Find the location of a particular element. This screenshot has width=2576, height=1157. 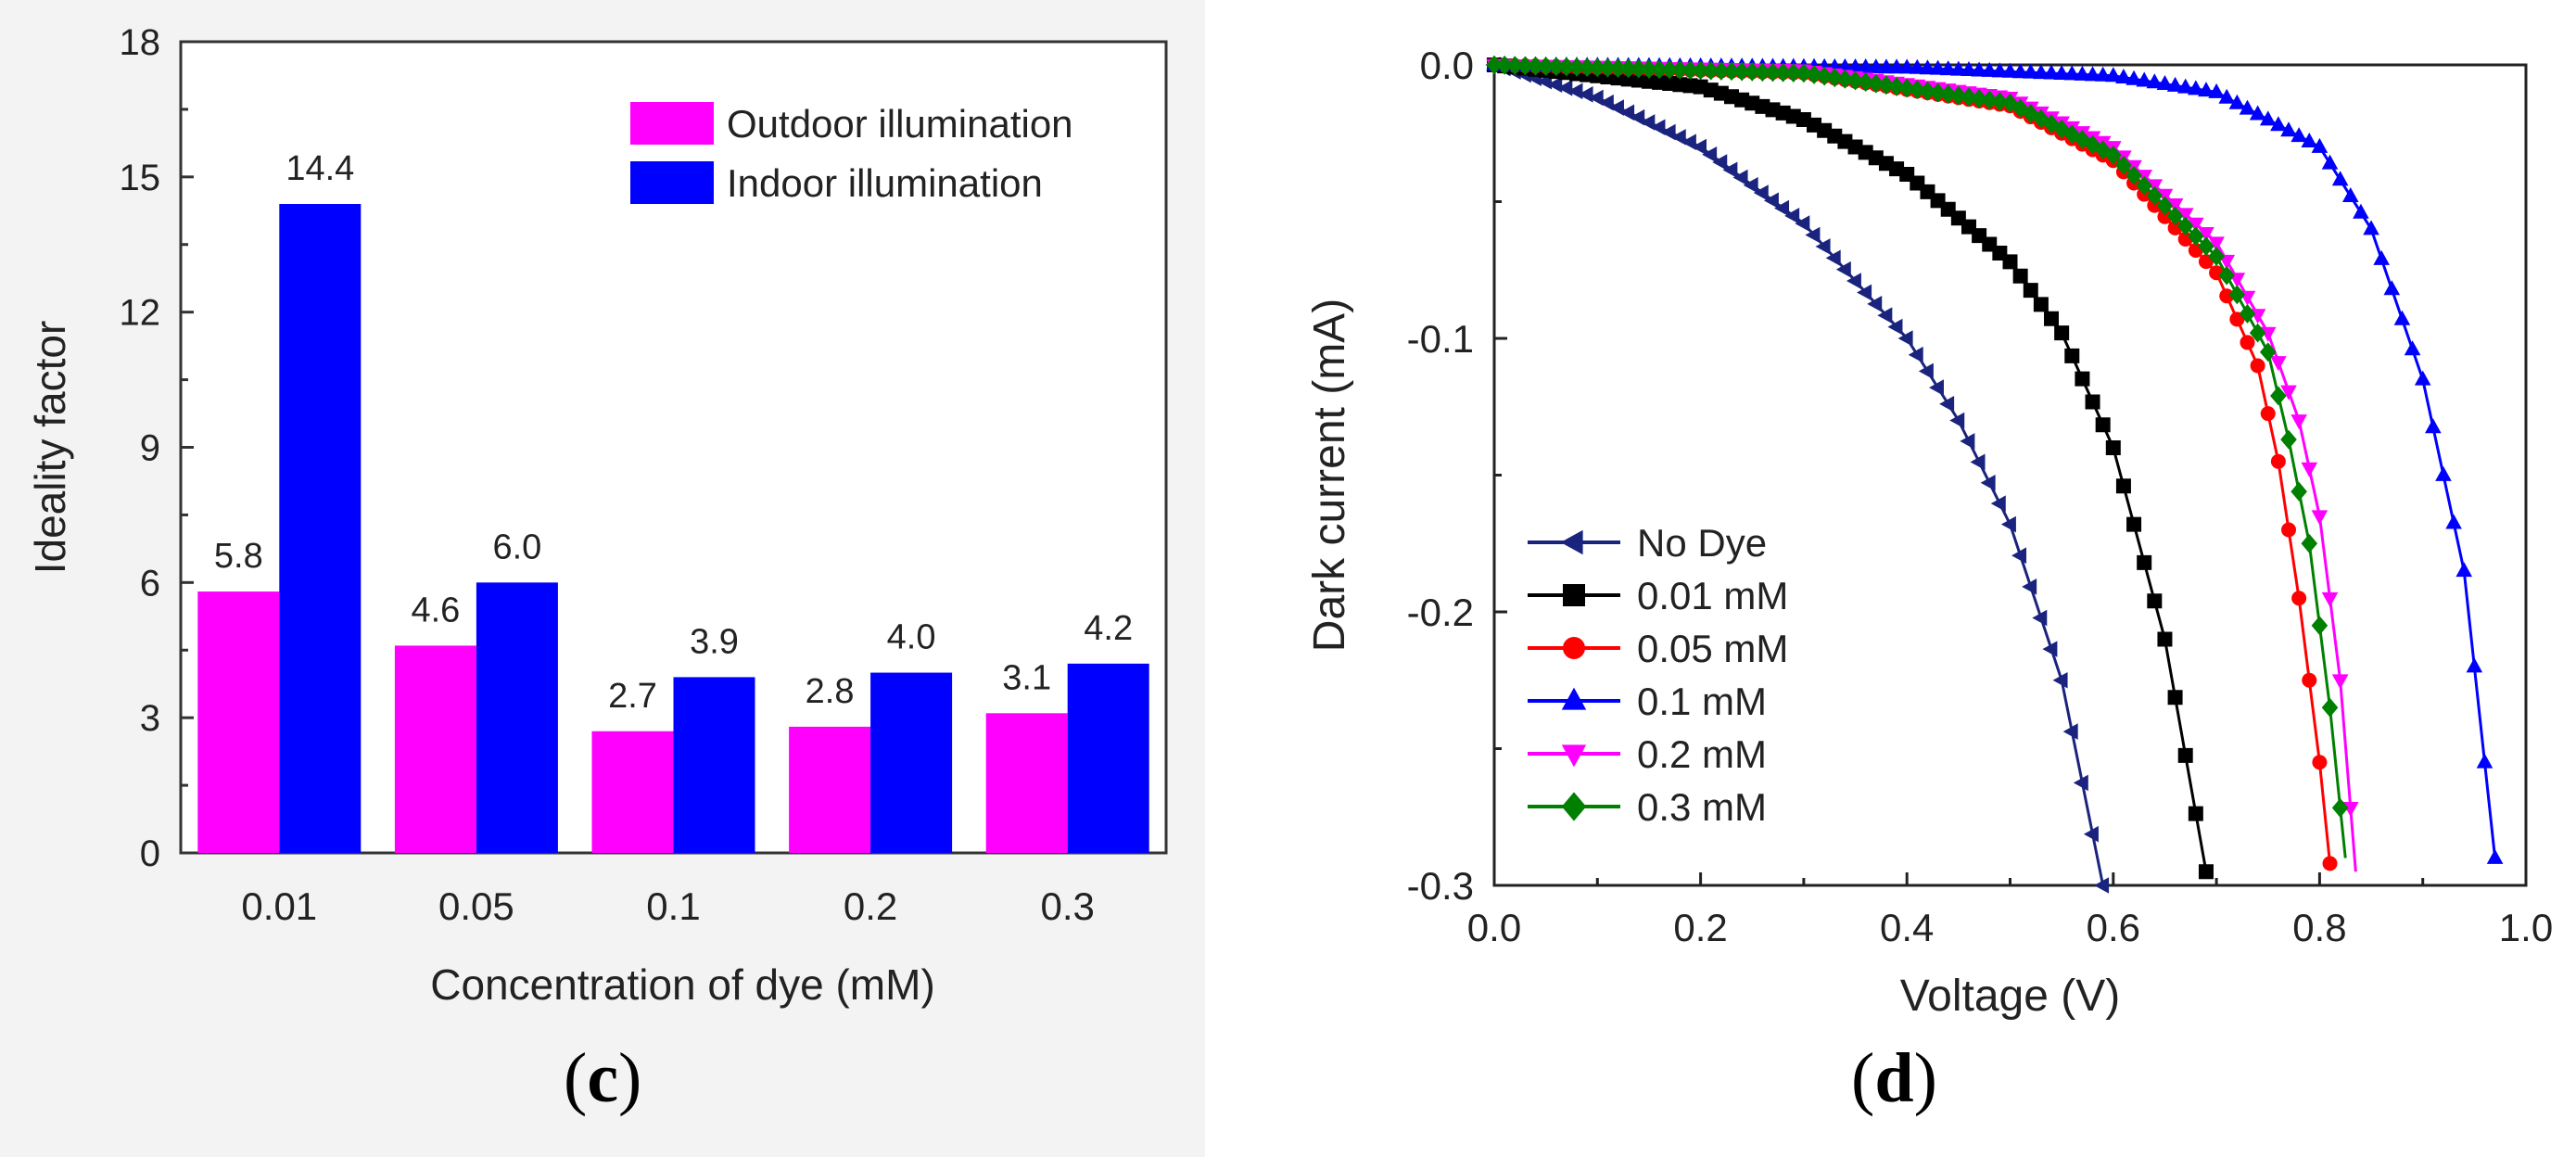

y-tick-label: 9 is located at coordinates (150, 449).